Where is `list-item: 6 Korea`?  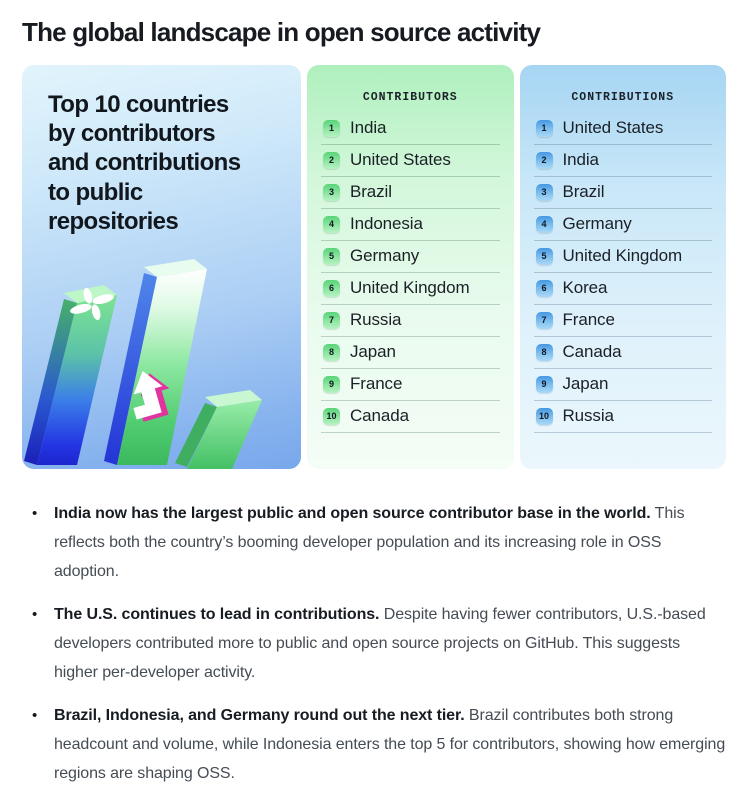
list-item: 6 Korea is located at coordinates (622, 289).